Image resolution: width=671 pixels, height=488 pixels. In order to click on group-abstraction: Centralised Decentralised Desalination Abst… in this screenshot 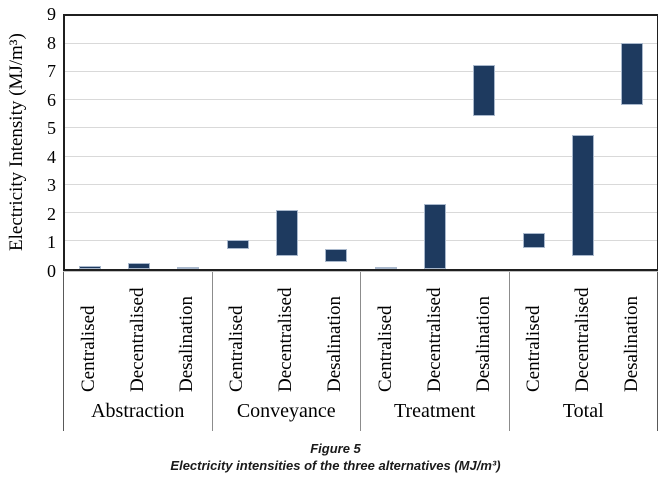, I will do `click(137, 351)`.